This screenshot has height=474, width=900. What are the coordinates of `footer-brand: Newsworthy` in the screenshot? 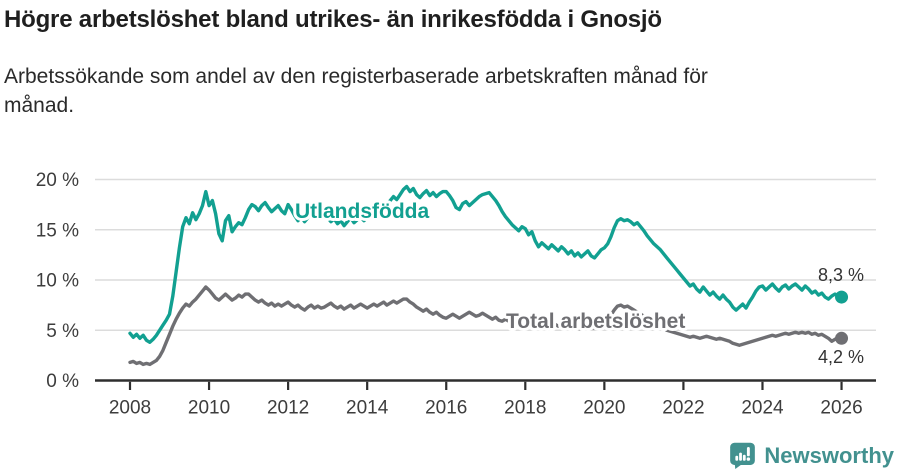 It's located at (811, 455).